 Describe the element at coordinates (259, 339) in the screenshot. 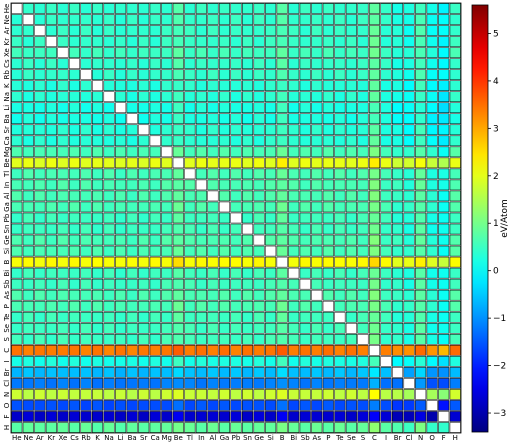

I see `heatmap-cell-S-Ge` at that location.